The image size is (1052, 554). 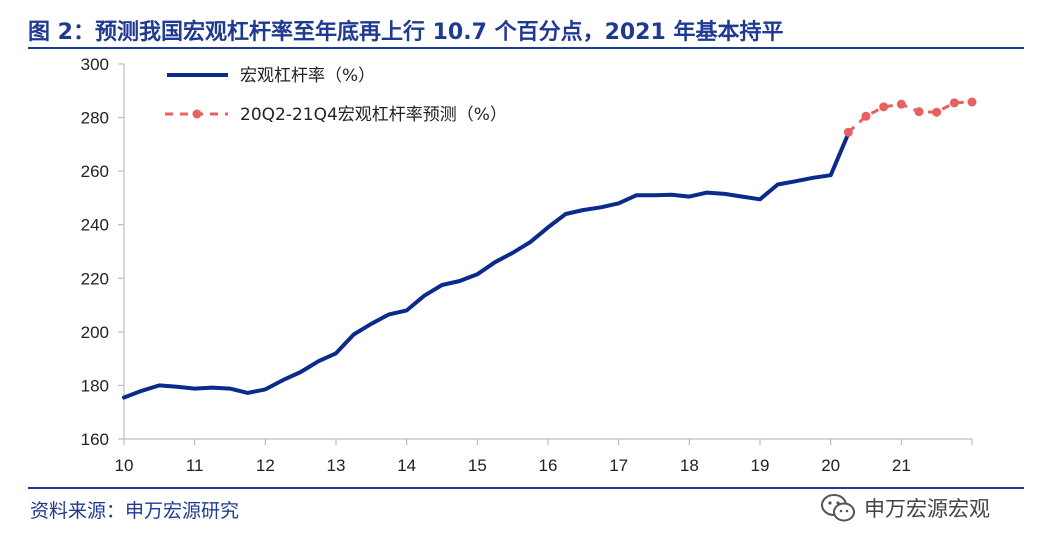 I want to click on y-tick-label: 280, so click(x=95, y=118).